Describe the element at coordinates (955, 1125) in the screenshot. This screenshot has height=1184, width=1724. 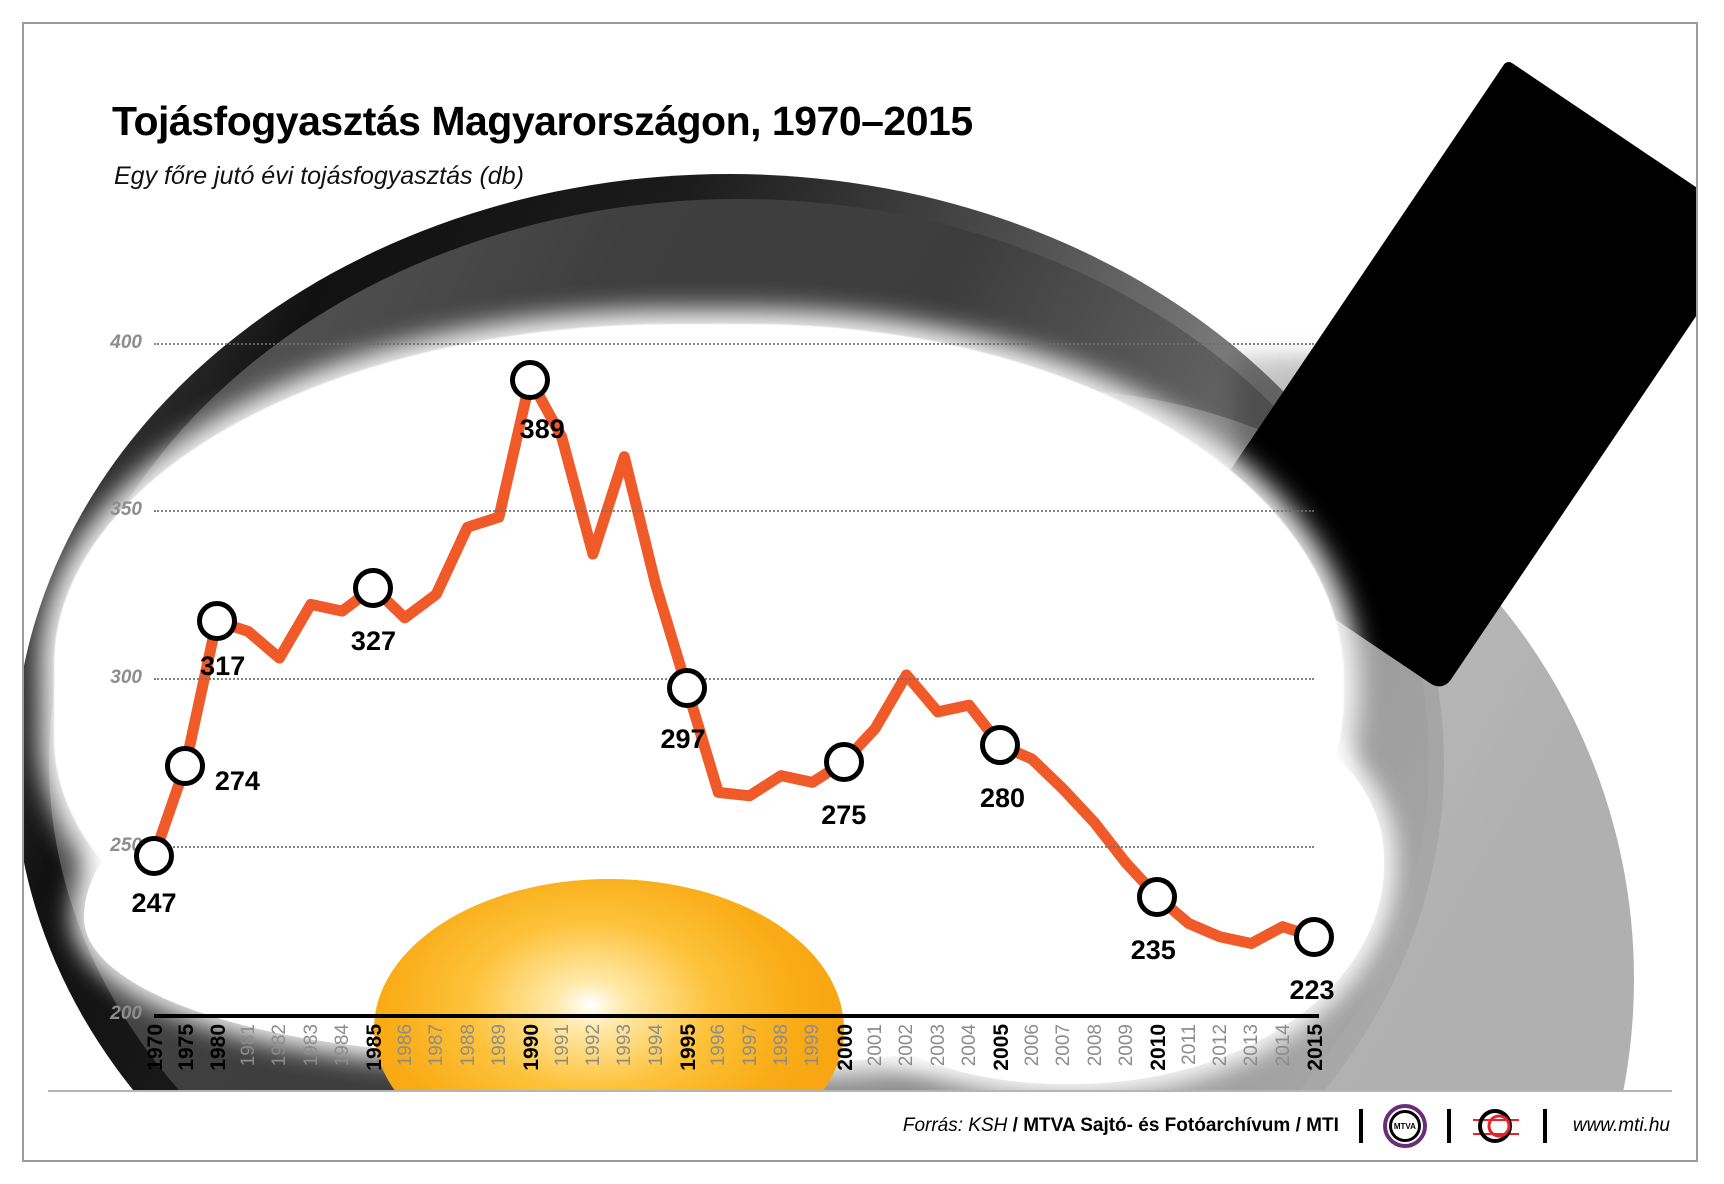
I see `source-prefix: Forrás: KSH` at that location.